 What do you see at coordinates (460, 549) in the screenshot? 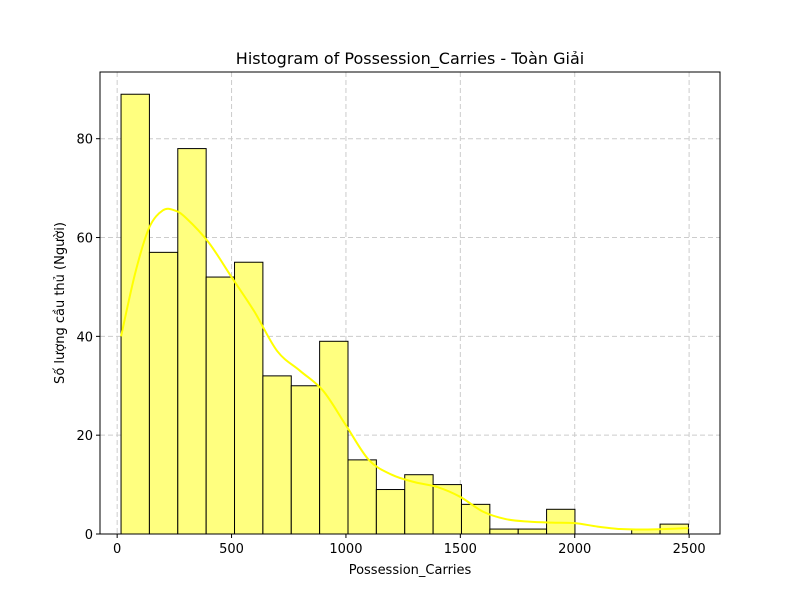
I see `x-tick-label: 1500` at bounding box center [460, 549].